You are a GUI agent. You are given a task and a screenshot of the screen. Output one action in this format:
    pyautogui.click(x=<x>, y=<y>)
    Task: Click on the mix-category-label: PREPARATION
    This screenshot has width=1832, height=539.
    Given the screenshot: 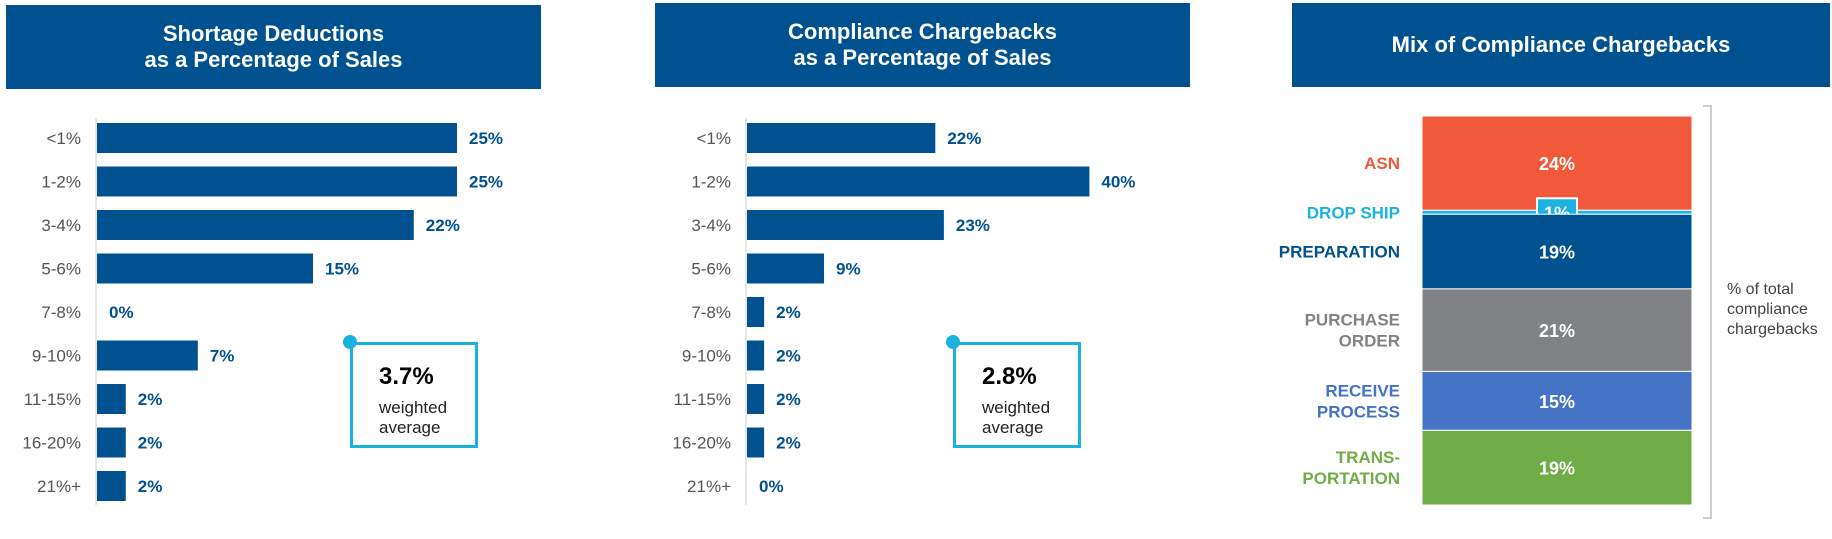 What is the action you would take?
    pyautogui.click(x=1339, y=252)
    